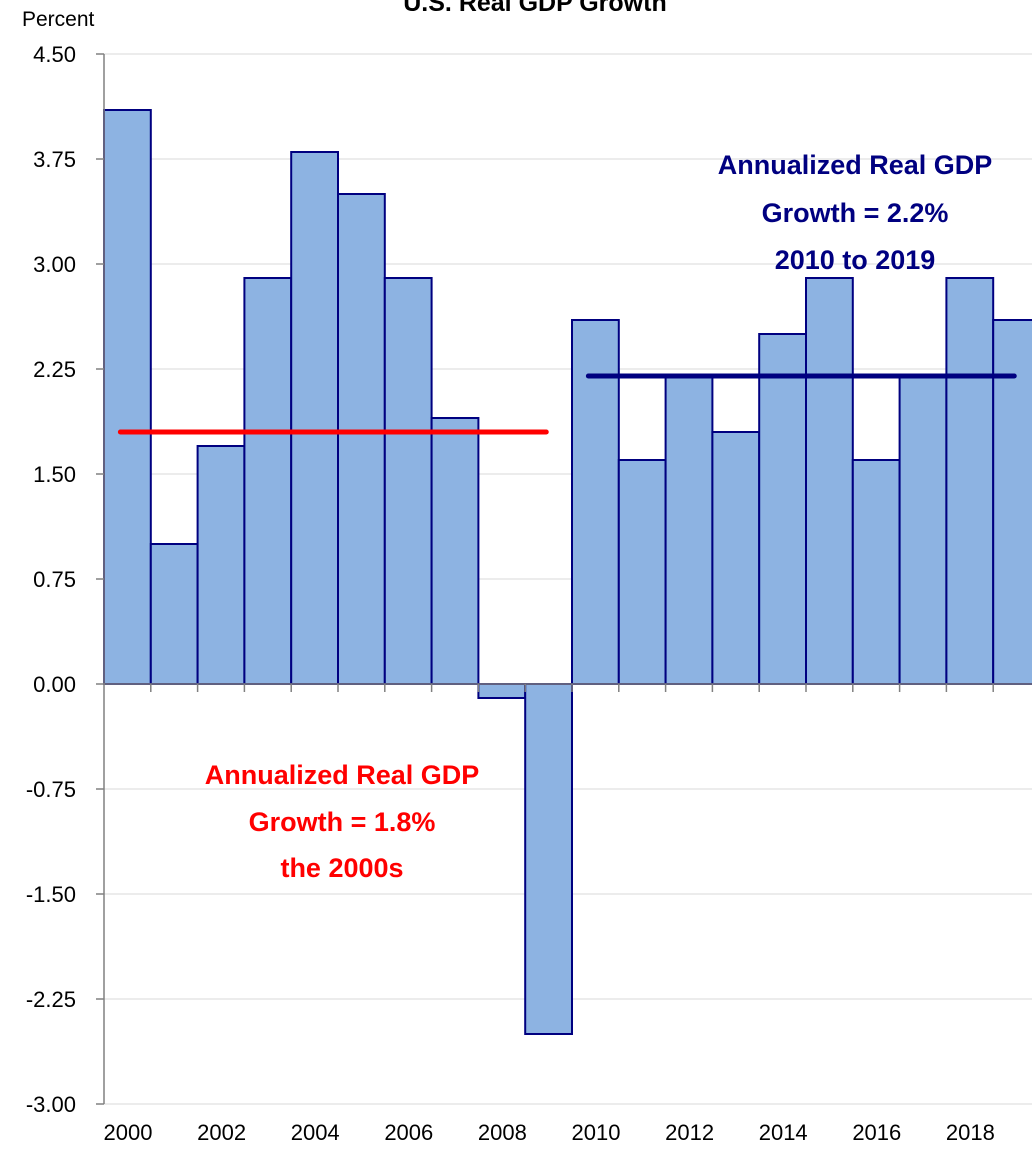 The image size is (1032, 1157). I want to click on x-tick-label: 2006, so click(408, 1132).